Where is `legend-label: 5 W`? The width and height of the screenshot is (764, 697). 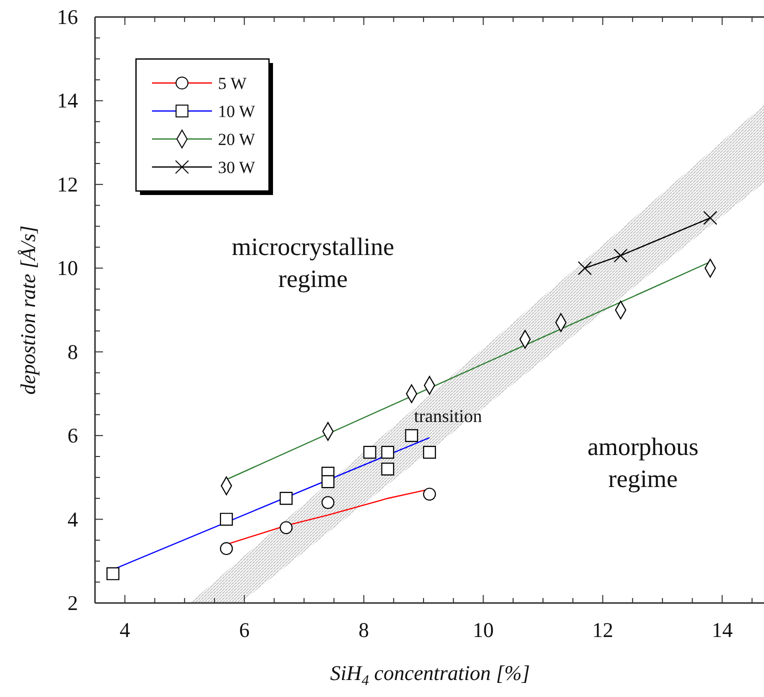
legend-label: 5 W is located at coordinates (233, 83).